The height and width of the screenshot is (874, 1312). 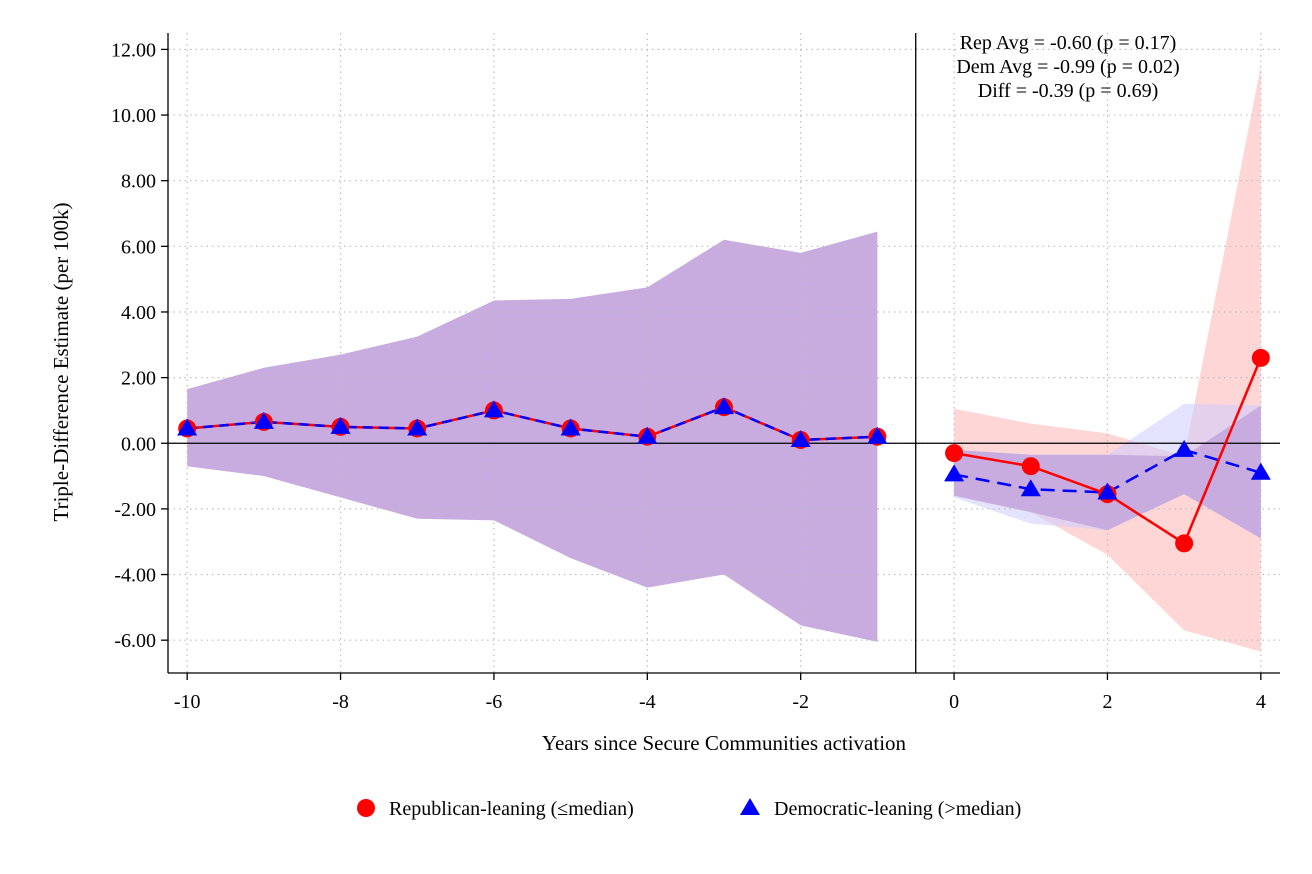 I want to click on democratic-pre-line, so click(x=532, y=423).